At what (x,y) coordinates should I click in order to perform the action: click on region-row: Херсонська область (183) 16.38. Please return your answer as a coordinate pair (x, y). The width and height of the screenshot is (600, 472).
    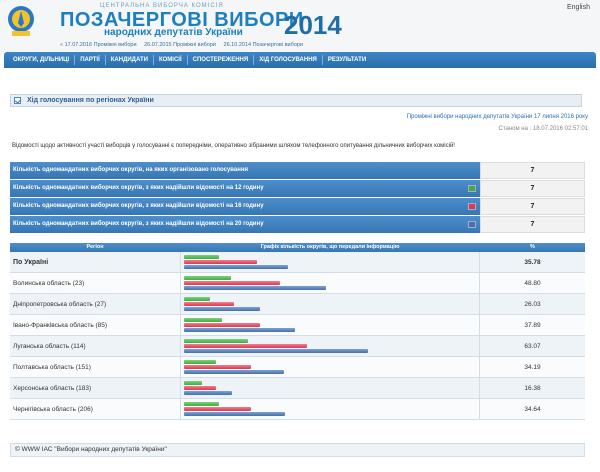
    Looking at the image, I should click on (297, 388).